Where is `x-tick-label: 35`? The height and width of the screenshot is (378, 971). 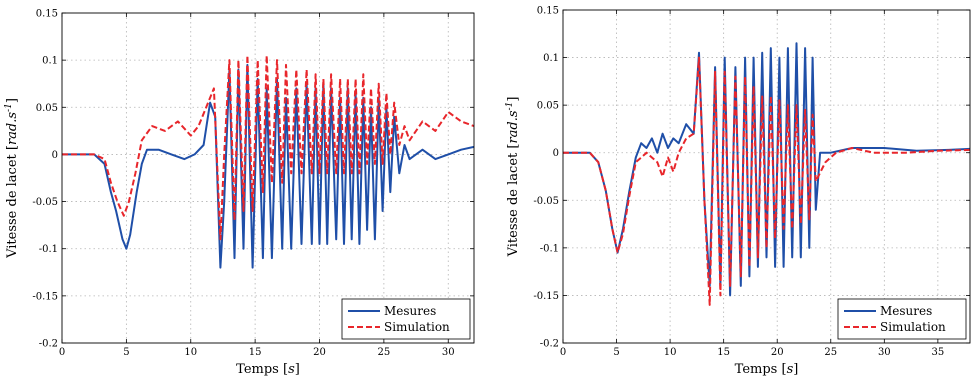
x-tick-label: 35 is located at coordinates (938, 352).